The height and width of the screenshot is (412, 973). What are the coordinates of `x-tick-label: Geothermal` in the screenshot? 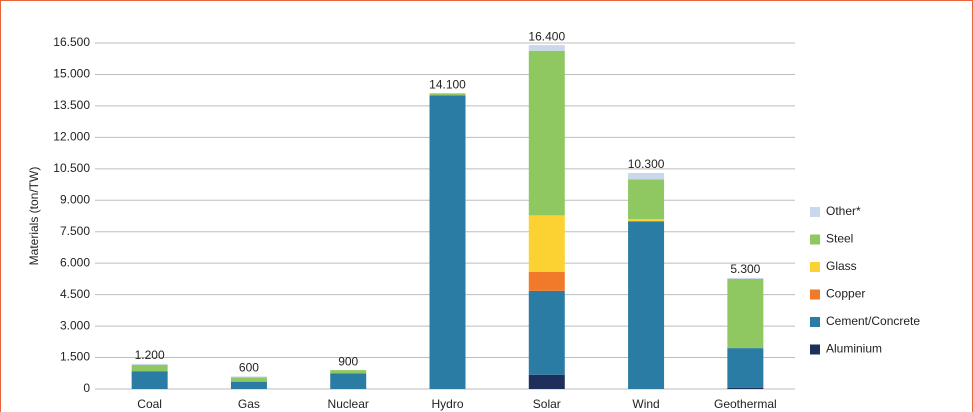 It's located at (745, 404).